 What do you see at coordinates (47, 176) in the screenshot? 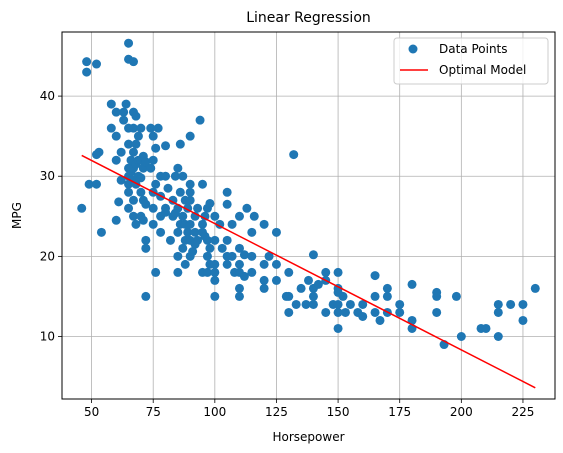
I see `y-tick-label: 30` at bounding box center [47, 176].